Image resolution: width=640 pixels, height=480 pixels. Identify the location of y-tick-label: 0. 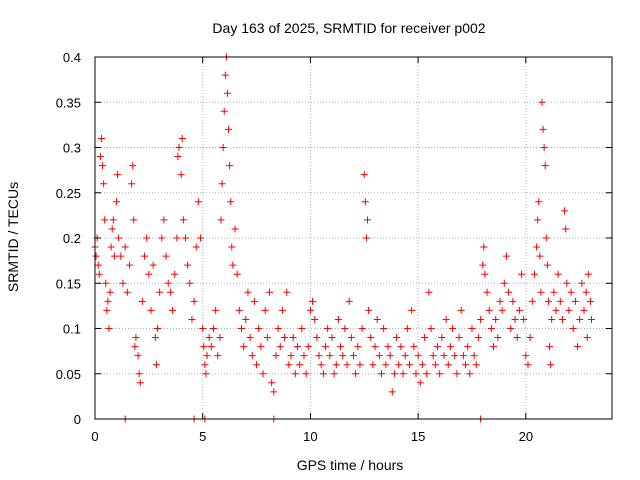
(77, 419).